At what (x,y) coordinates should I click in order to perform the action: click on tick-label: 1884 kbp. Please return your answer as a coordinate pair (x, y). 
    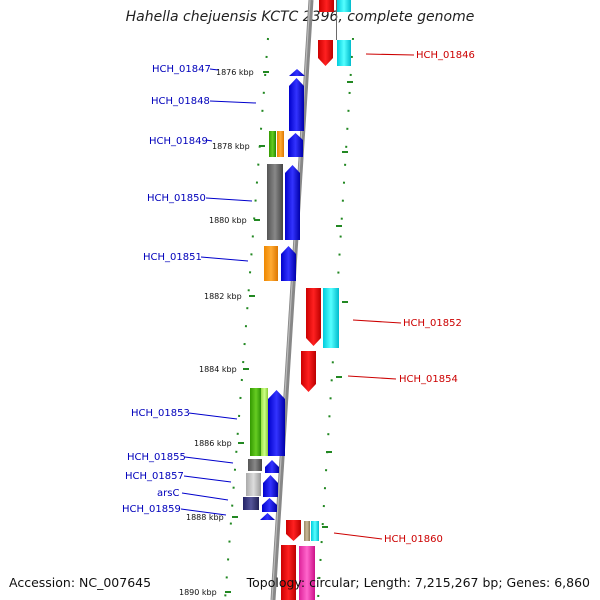
    Looking at the image, I should click on (218, 369).